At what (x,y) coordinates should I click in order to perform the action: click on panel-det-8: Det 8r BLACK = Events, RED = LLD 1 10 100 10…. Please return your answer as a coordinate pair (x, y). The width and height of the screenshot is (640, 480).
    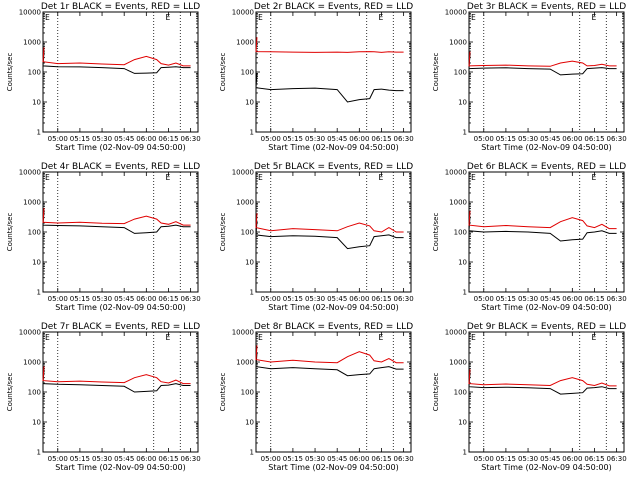
    Looking at the image, I should click on (316, 397).